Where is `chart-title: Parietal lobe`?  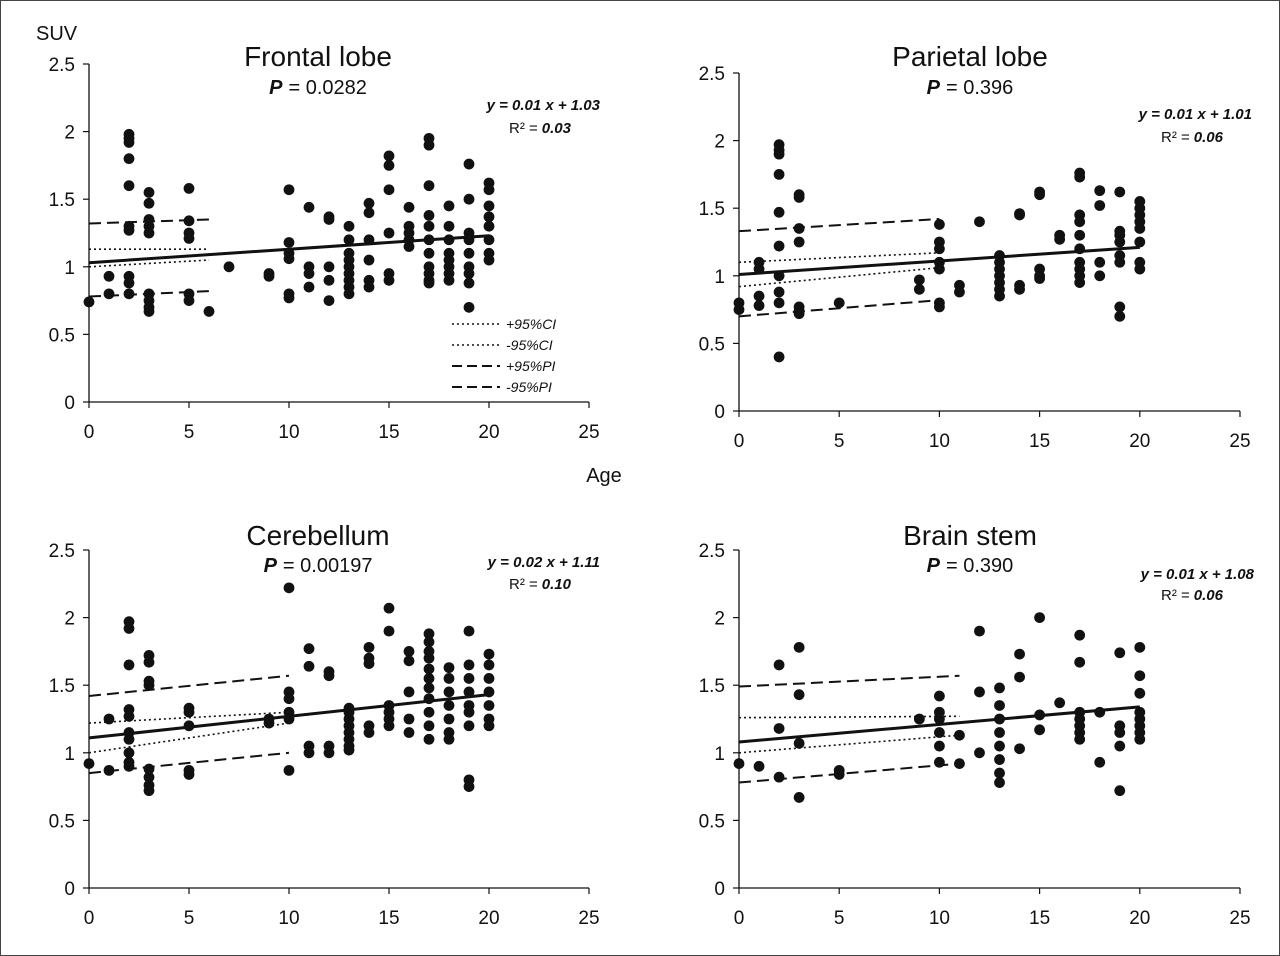
chart-title: Parietal lobe is located at coordinates (970, 56).